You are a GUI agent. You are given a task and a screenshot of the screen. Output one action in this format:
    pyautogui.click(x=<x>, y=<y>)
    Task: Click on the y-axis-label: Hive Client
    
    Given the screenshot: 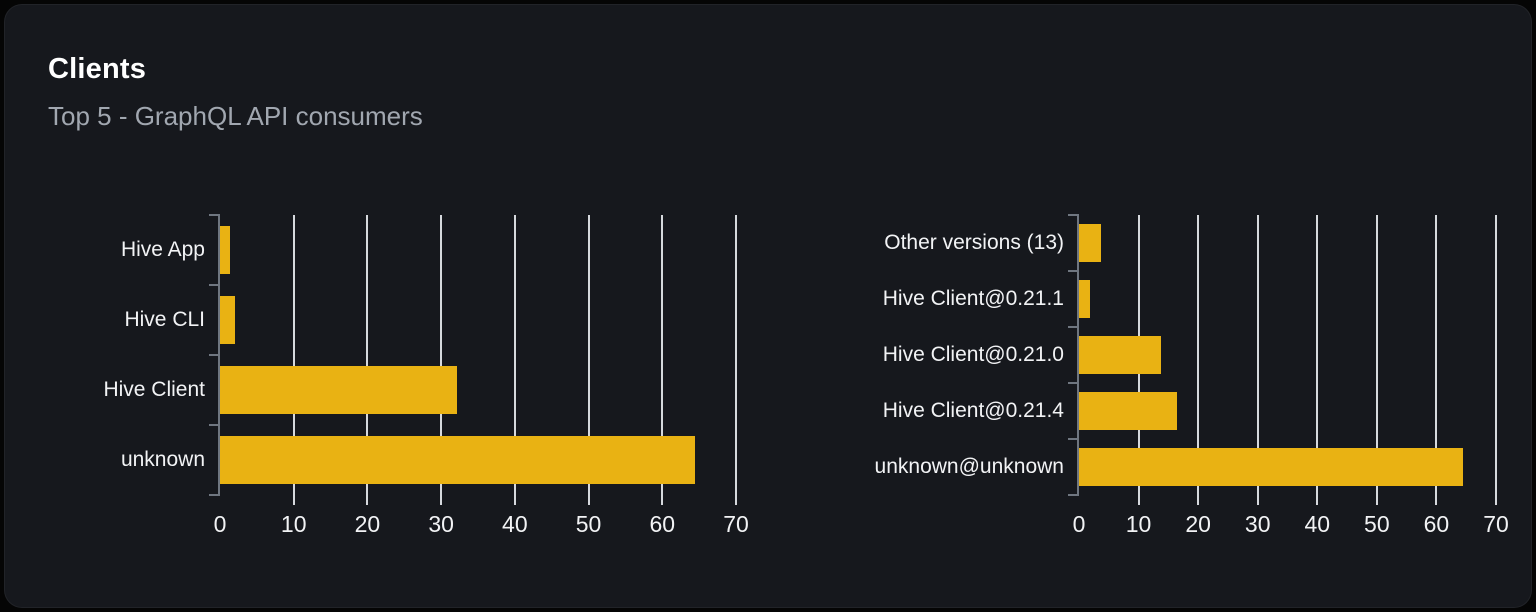 What is the action you would take?
    pyautogui.click(x=154, y=389)
    